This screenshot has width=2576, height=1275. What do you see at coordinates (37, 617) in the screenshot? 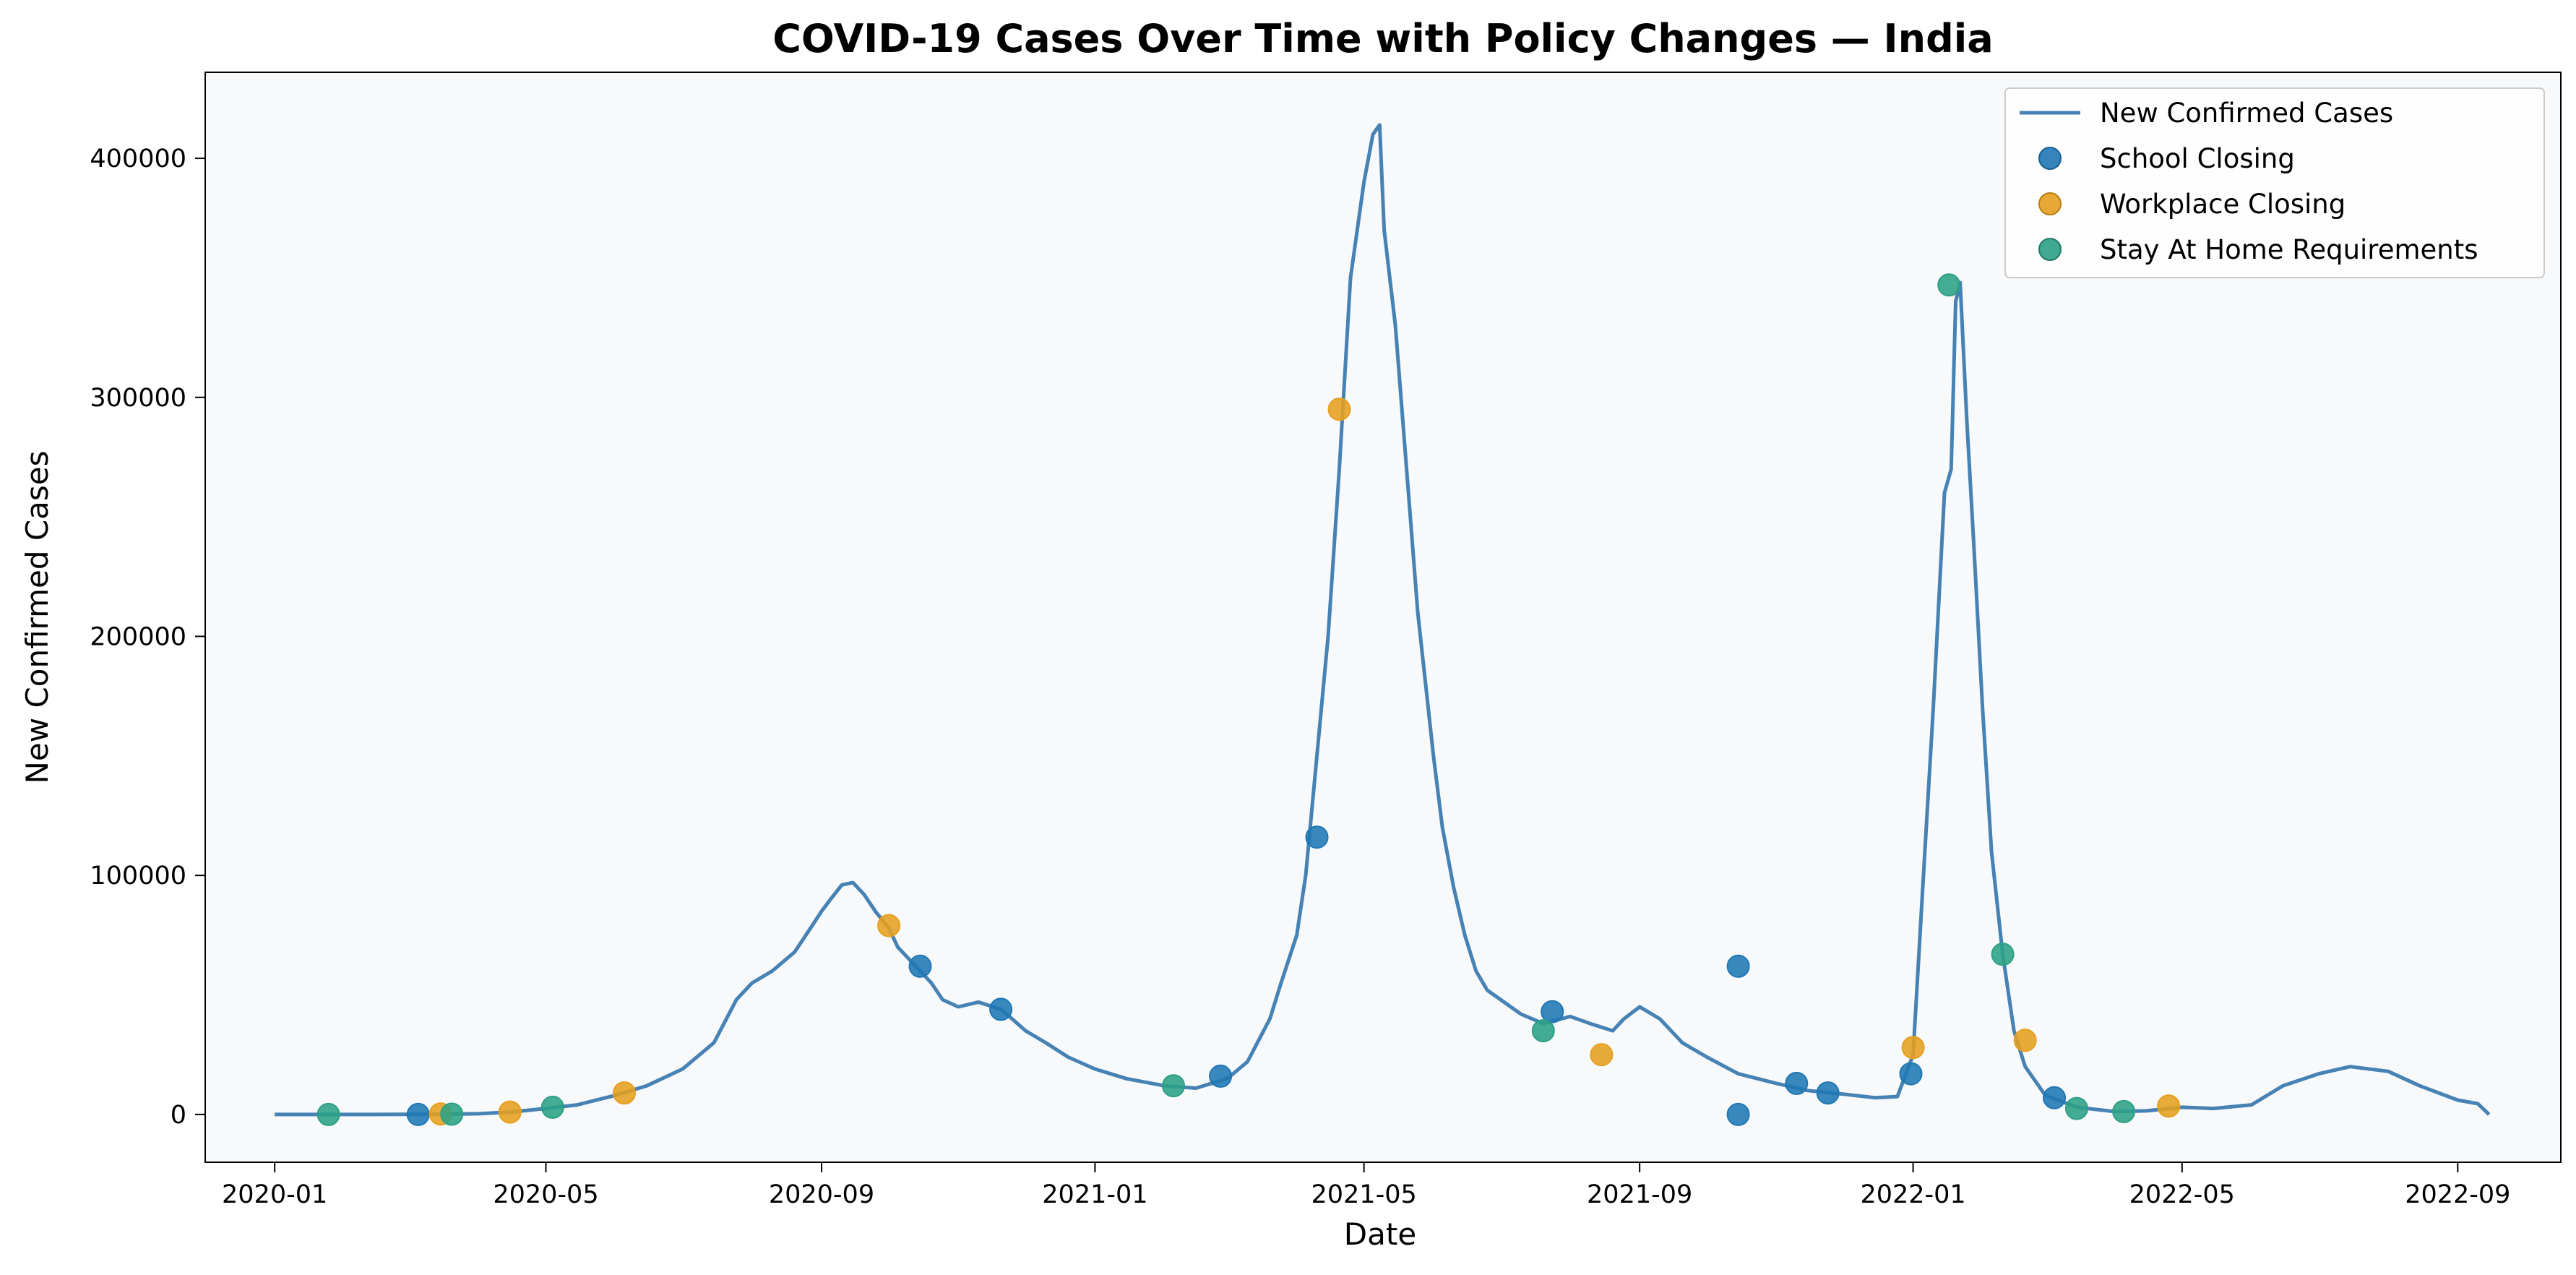
I see `y-axis-label: New Confirmed Cases` at bounding box center [37, 617].